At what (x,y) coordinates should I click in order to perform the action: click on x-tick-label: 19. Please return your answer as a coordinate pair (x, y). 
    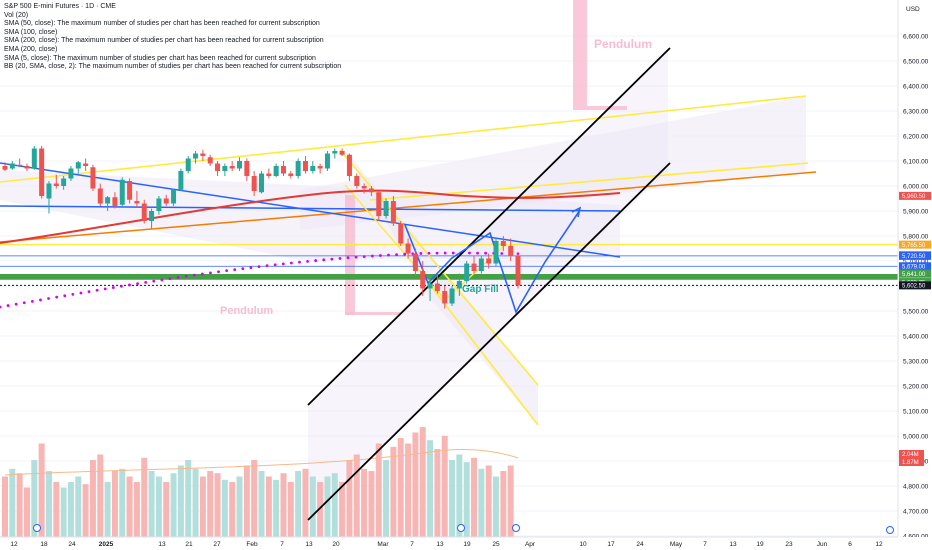
    Looking at the image, I should click on (760, 544).